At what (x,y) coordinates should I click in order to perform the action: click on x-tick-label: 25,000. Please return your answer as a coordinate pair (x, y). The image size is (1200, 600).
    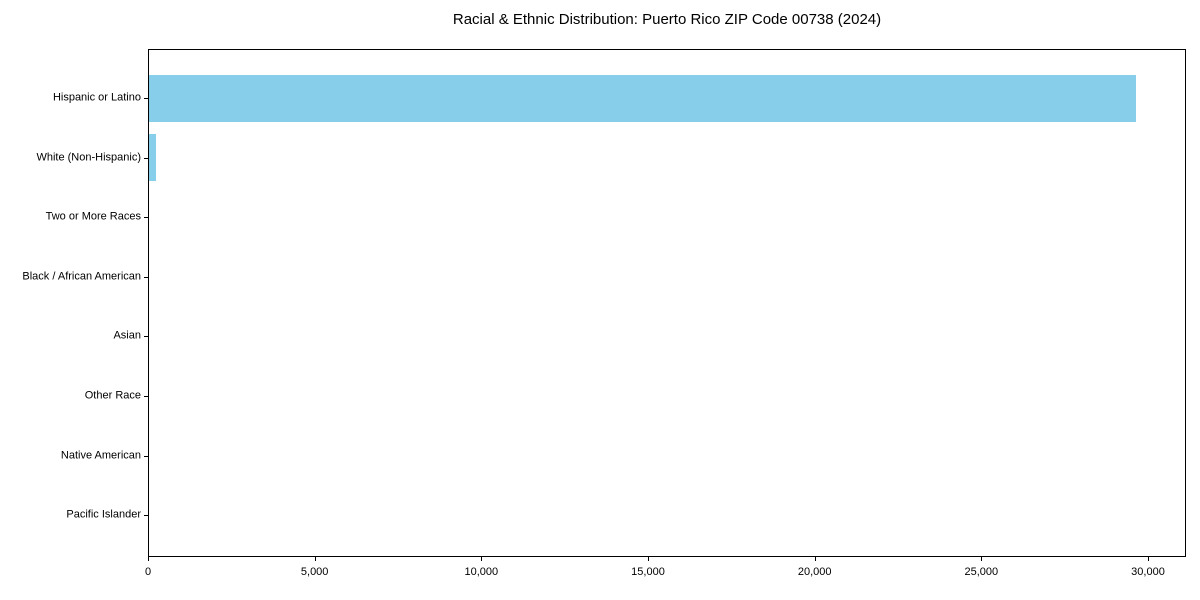
    Looking at the image, I should click on (981, 572).